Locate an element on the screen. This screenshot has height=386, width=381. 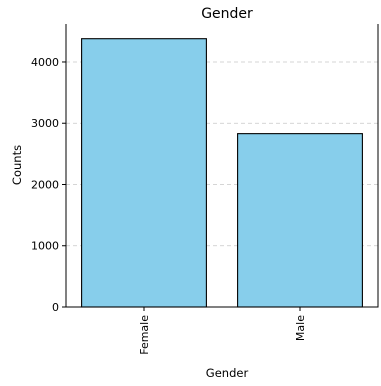
y-axis-ticks: 0 1000 2000 3000 4000 is located at coordinates (48, 185).